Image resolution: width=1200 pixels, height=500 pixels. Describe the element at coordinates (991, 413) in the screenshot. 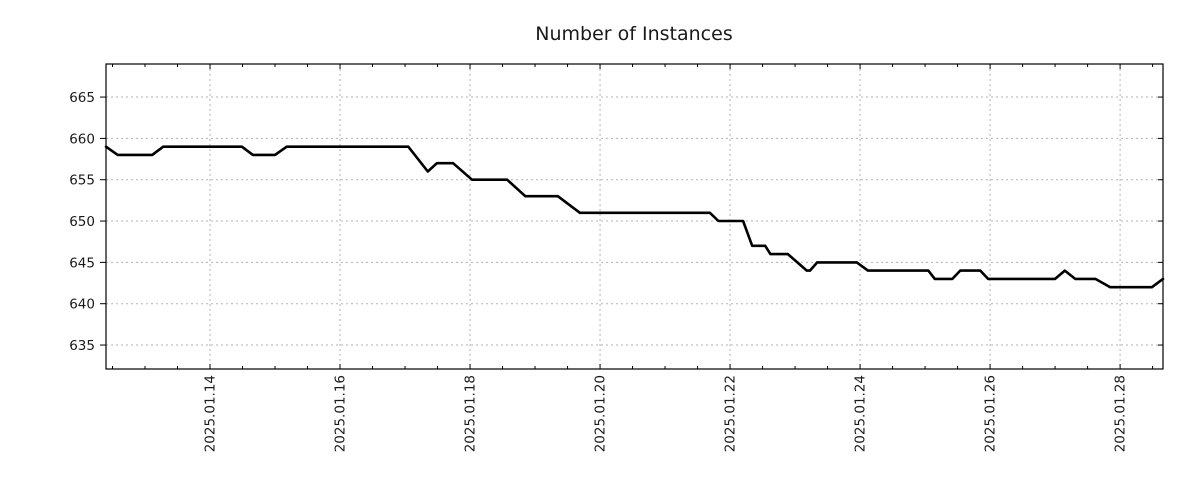

I see `x-tick-label: 2025.01.26` at that location.